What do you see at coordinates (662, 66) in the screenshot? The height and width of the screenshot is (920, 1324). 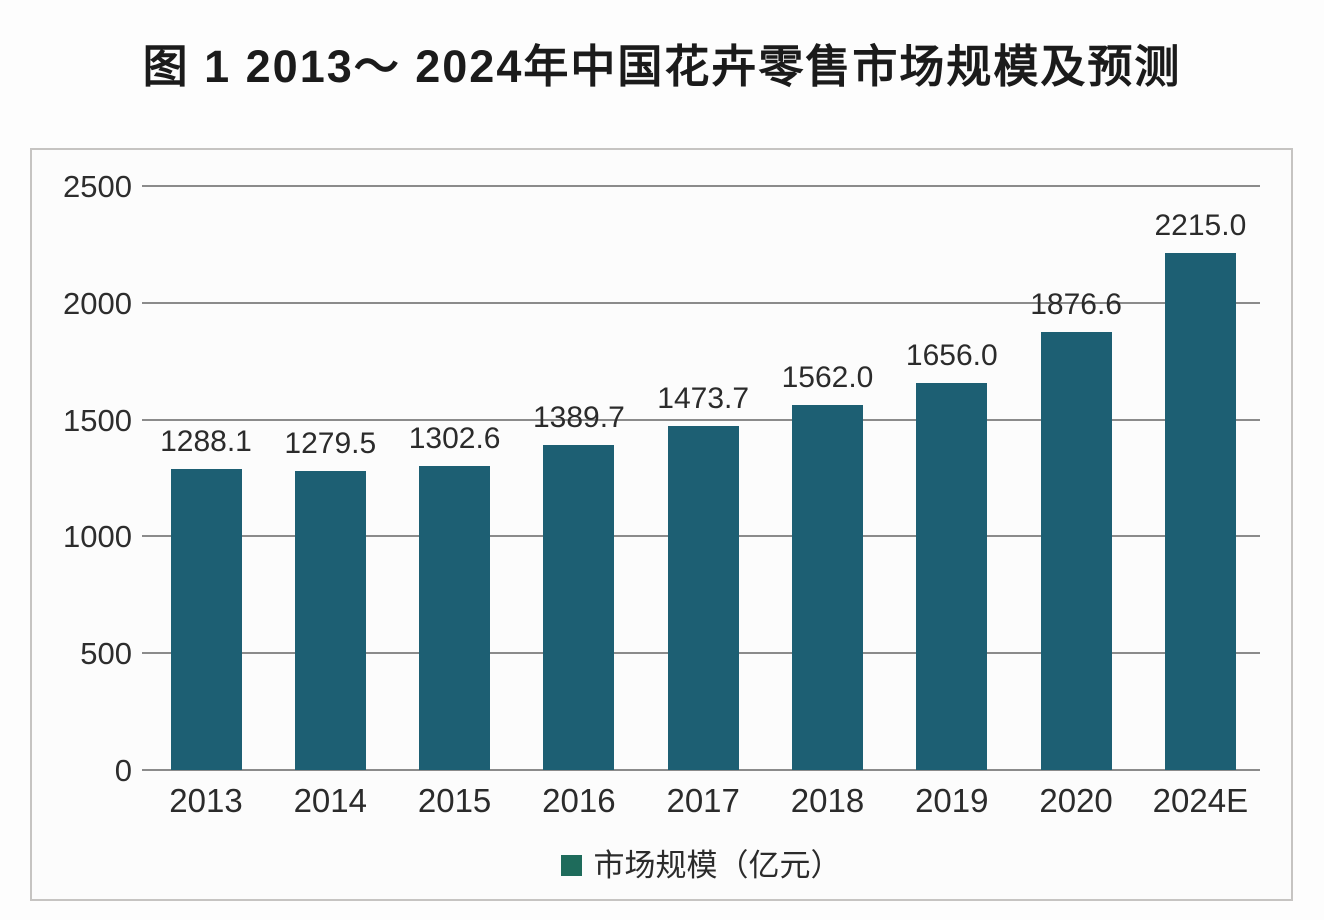 I see `chart-title: 图 1 2013～ 2024年中国花卉零售市场规模及预测` at bounding box center [662, 66].